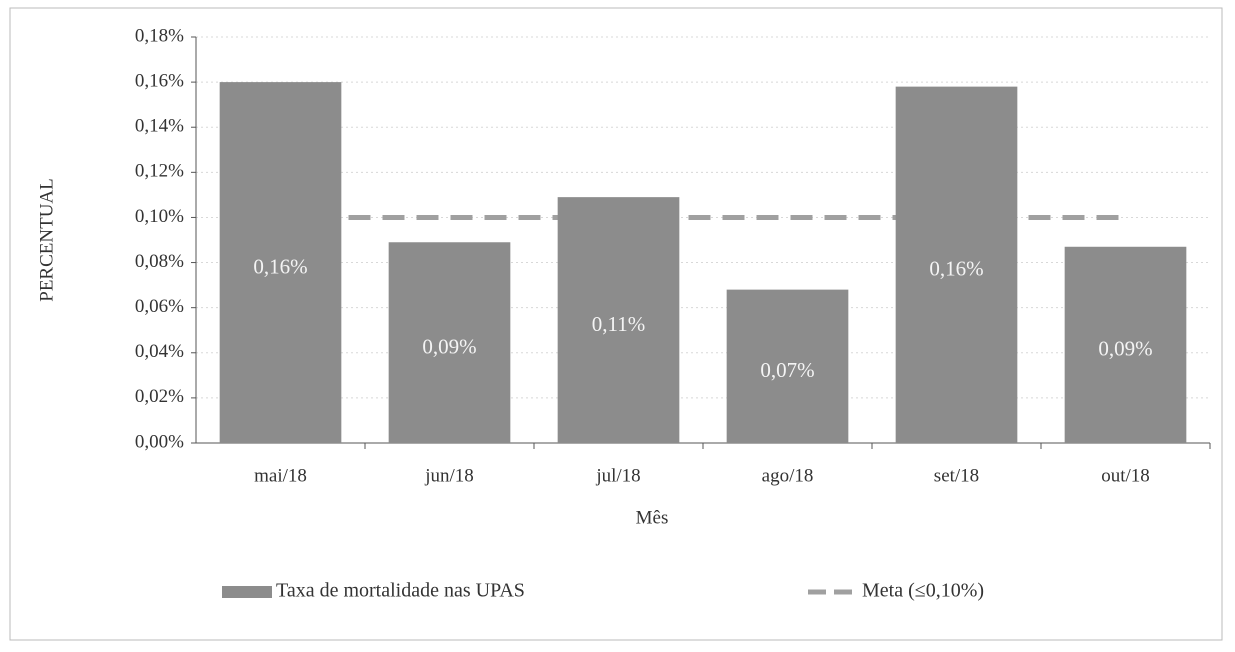 This screenshot has width=1235, height=652. Describe the element at coordinates (159, 126) in the screenshot. I see `y-tick-label: 0,14%` at that location.